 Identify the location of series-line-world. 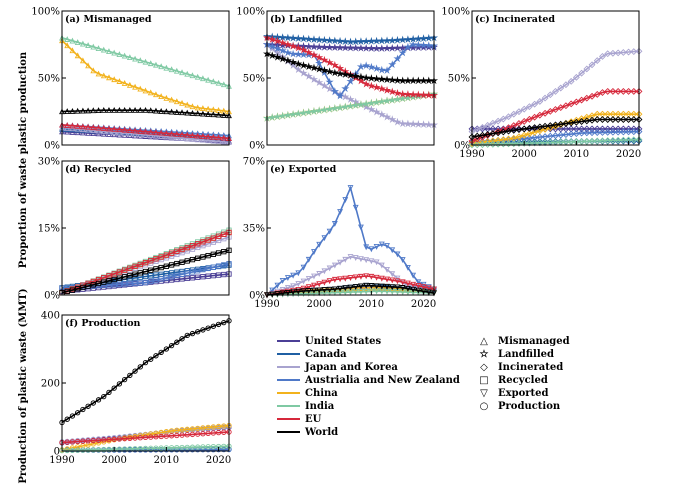
(555, 128).